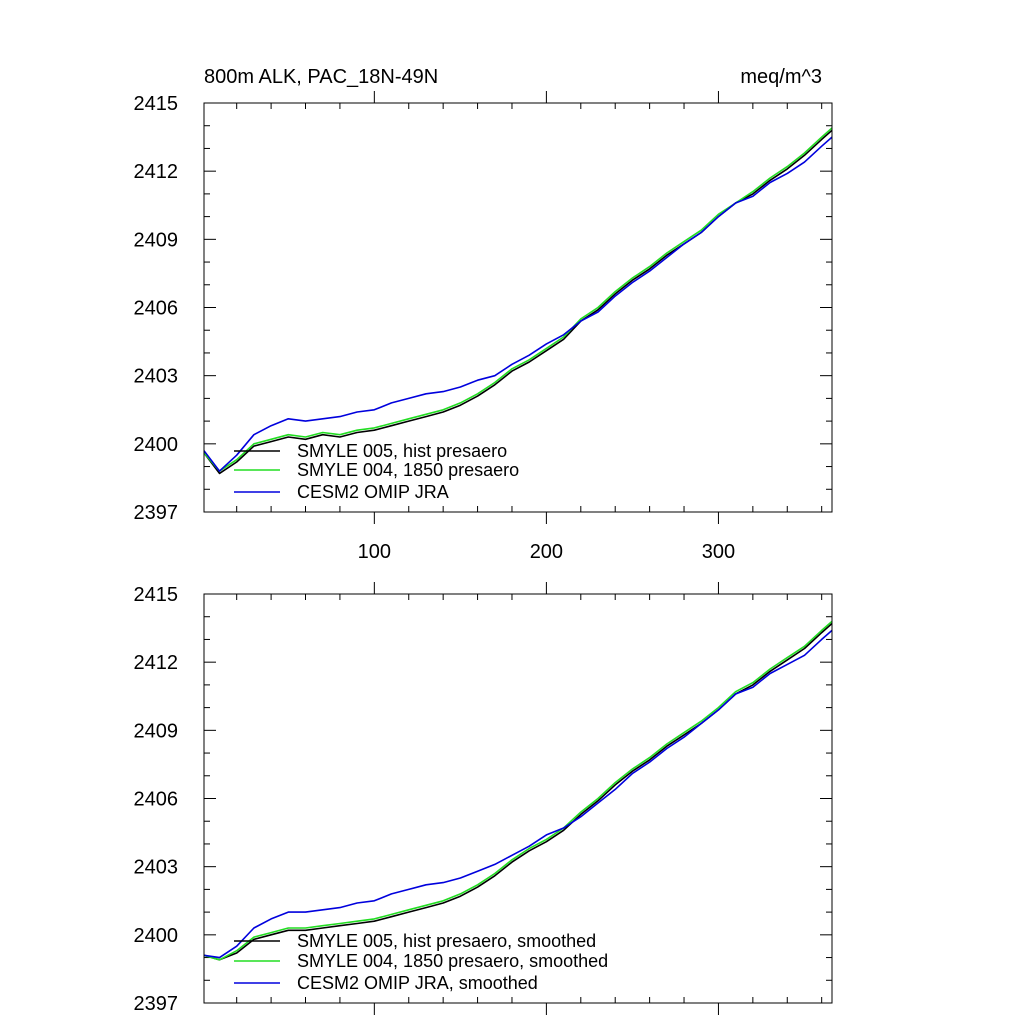  I want to click on chart-title: 800m ALK, PAC_18N-49N, so click(321, 77).